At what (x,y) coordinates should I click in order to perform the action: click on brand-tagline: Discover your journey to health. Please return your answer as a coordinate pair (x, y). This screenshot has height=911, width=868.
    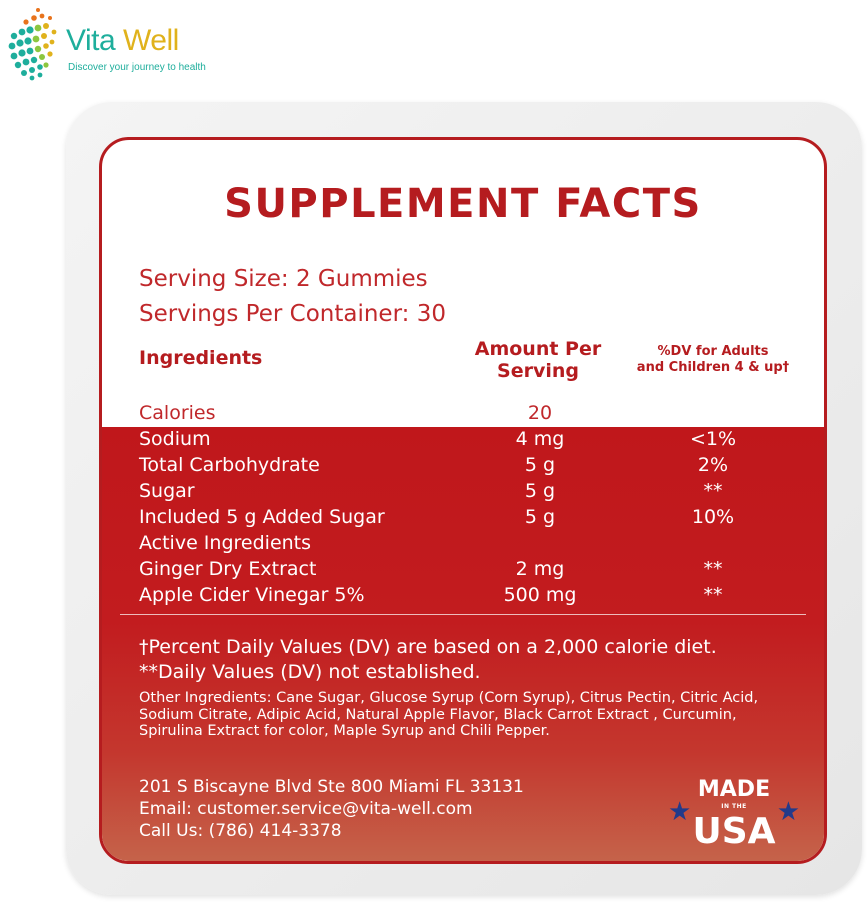
    Looking at the image, I should click on (137, 67).